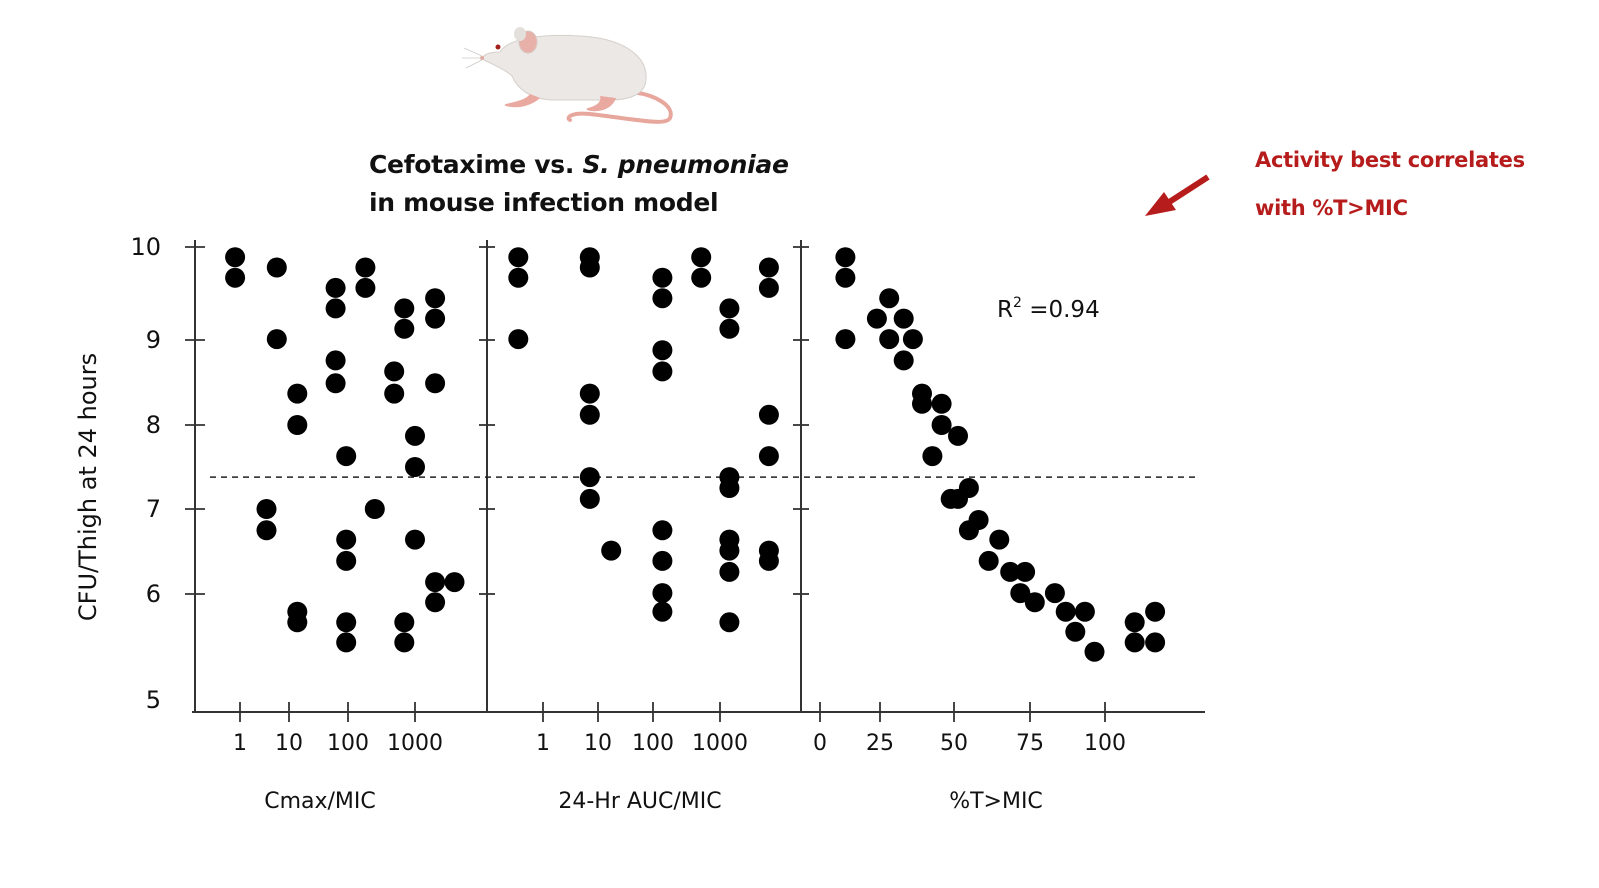 Image resolution: width=1599 pixels, height=888 pixels. Describe the element at coordinates (1030, 743) in the screenshot. I see `x-tick-label: 75` at that location.